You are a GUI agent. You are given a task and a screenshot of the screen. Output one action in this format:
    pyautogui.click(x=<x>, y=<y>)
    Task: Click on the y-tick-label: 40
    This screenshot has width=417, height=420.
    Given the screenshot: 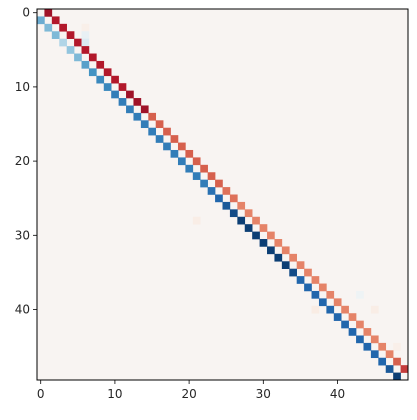 What is the action you would take?
    pyautogui.click(x=22, y=310)
    